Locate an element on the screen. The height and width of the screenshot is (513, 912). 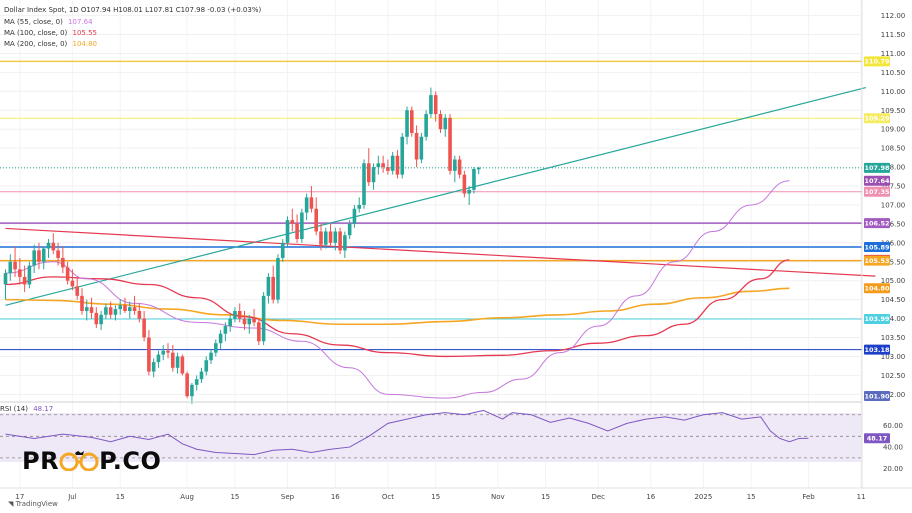
price-tick-label: 109.00 is located at coordinates (893, 130).